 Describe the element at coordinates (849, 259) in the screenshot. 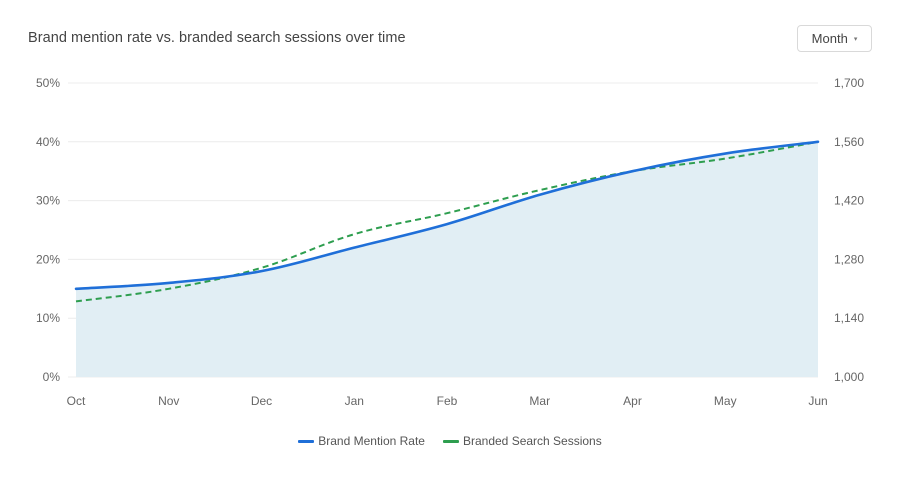

I see `right-tick-label: 1,280` at that location.